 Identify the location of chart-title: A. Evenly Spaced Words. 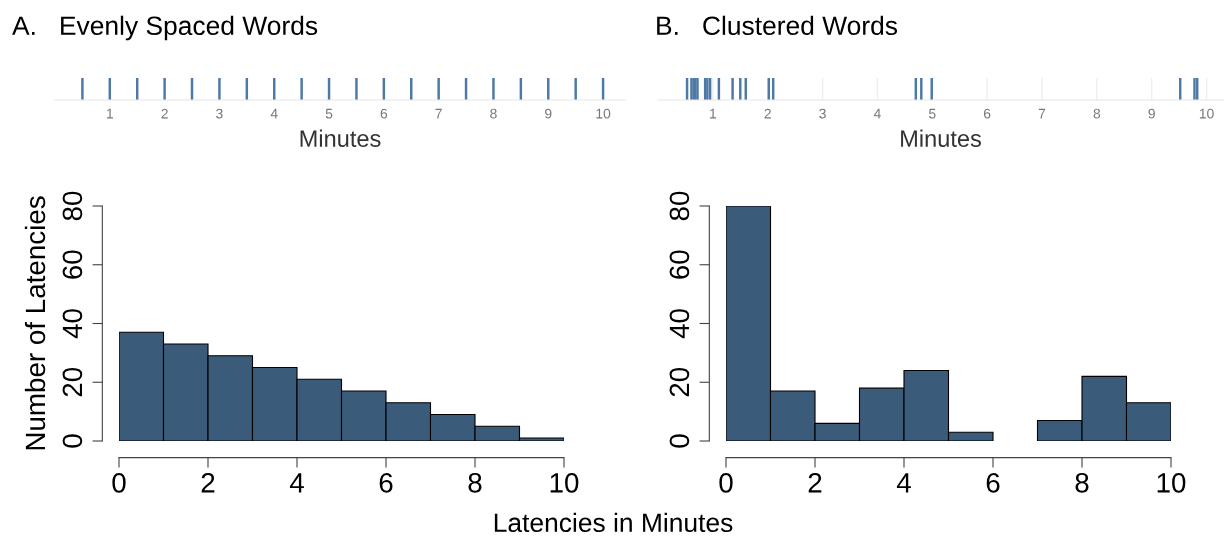
(165, 28).